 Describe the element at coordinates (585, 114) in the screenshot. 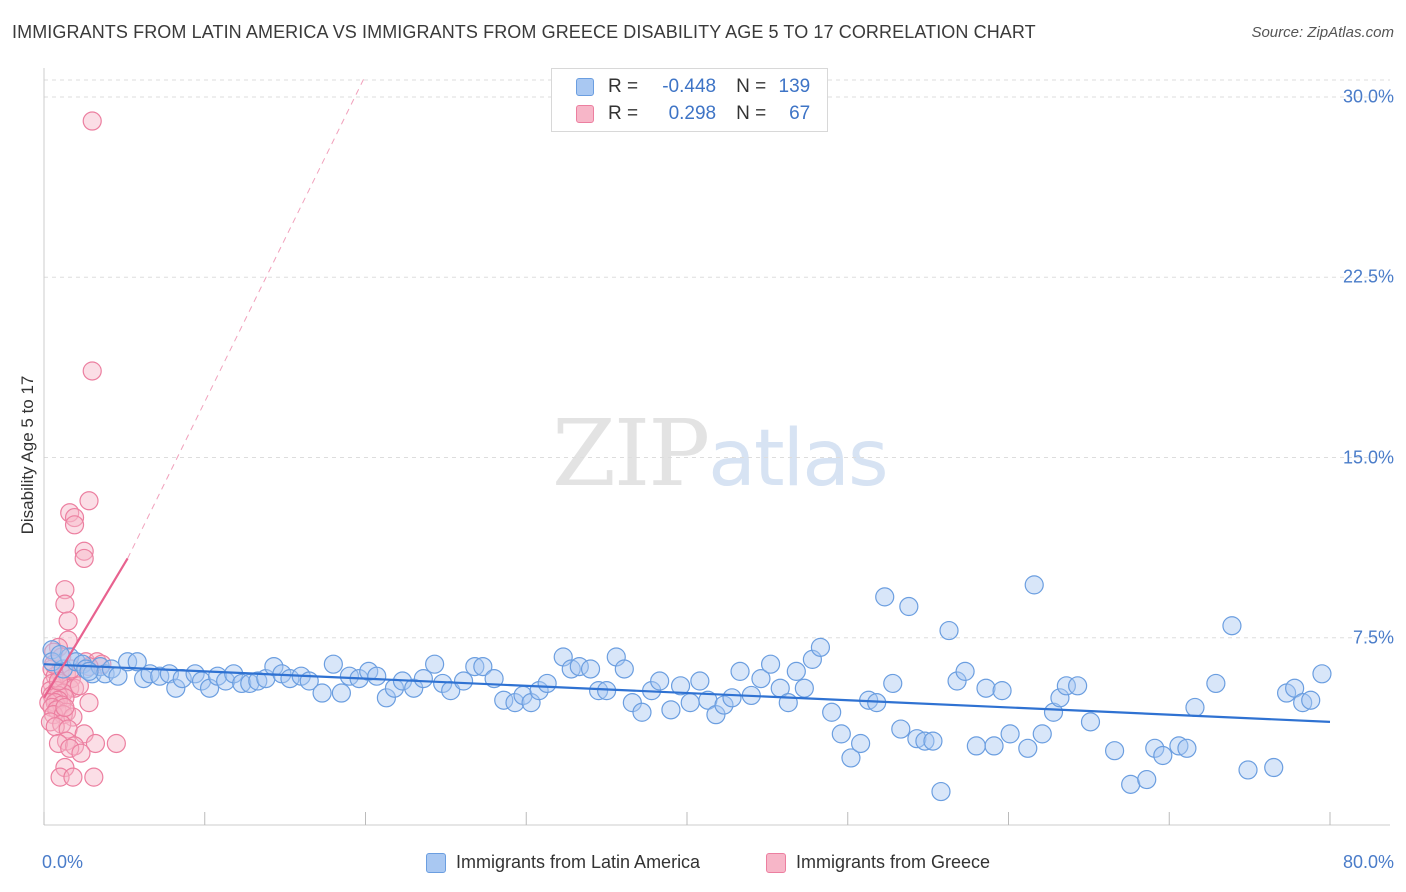

I see `legend-swatch-pink` at that location.